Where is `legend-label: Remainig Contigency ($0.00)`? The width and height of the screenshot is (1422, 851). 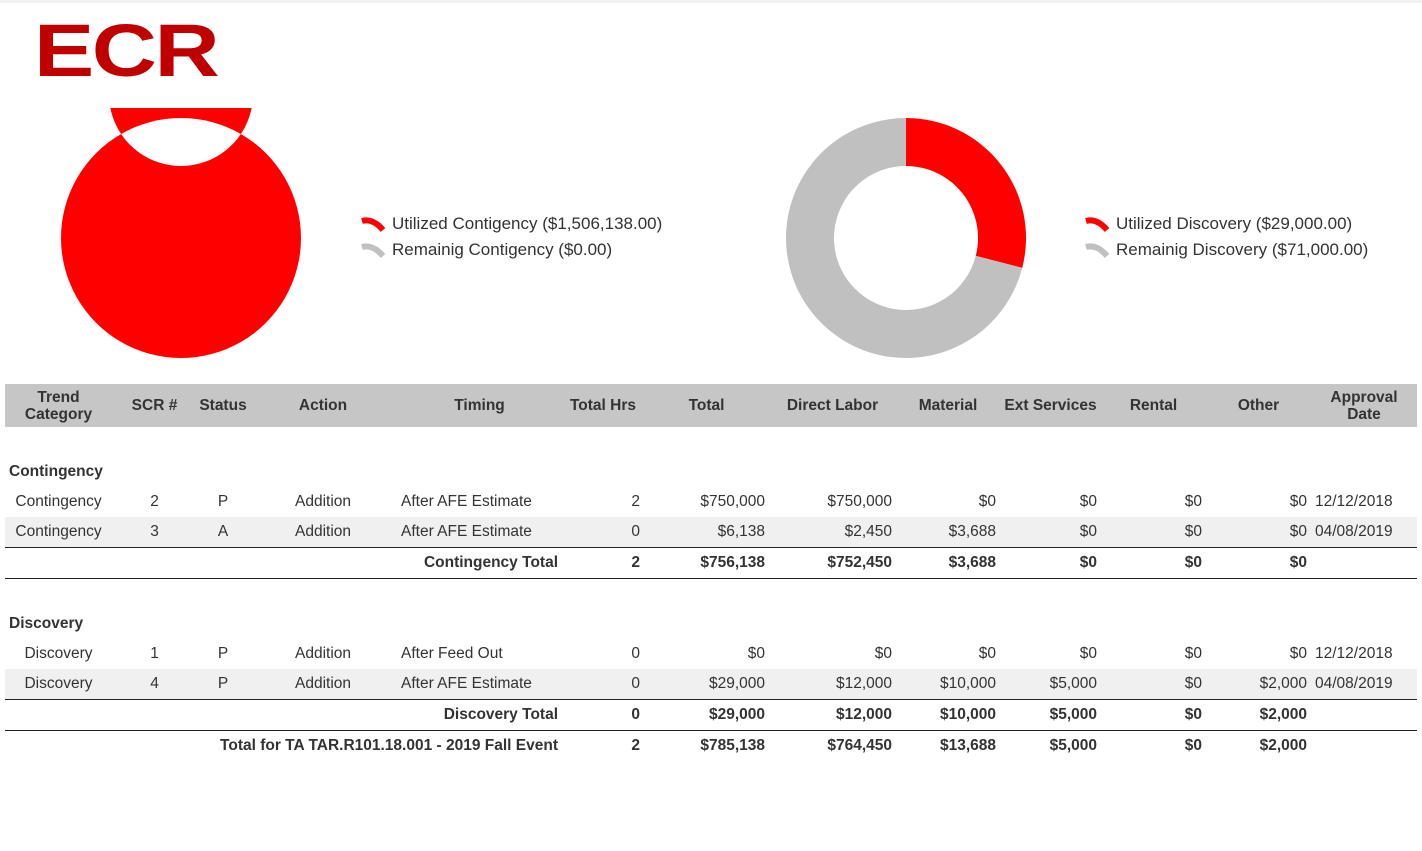 legend-label: Remainig Contigency ($0.00) is located at coordinates (502, 249).